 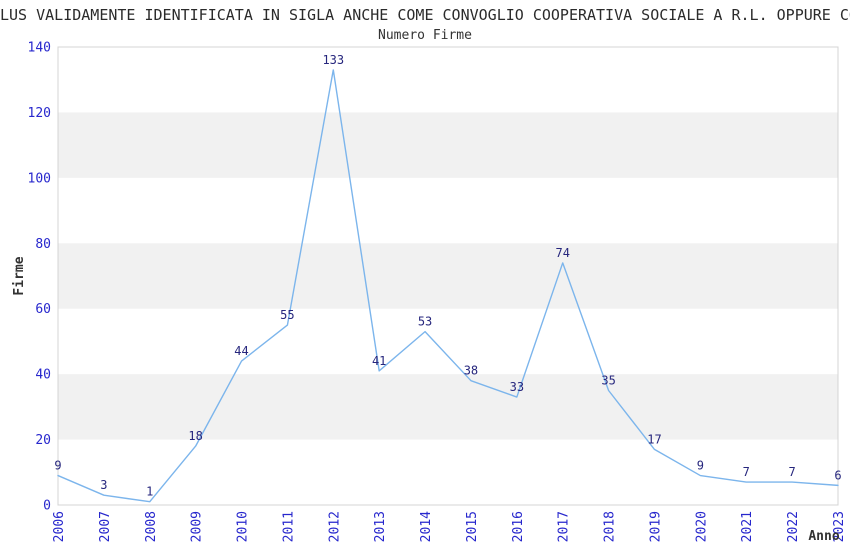 What do you see at coordinates (608, 381) in the screenshot?
I see `data-point-label: 35` at bounding box center [608, 381].